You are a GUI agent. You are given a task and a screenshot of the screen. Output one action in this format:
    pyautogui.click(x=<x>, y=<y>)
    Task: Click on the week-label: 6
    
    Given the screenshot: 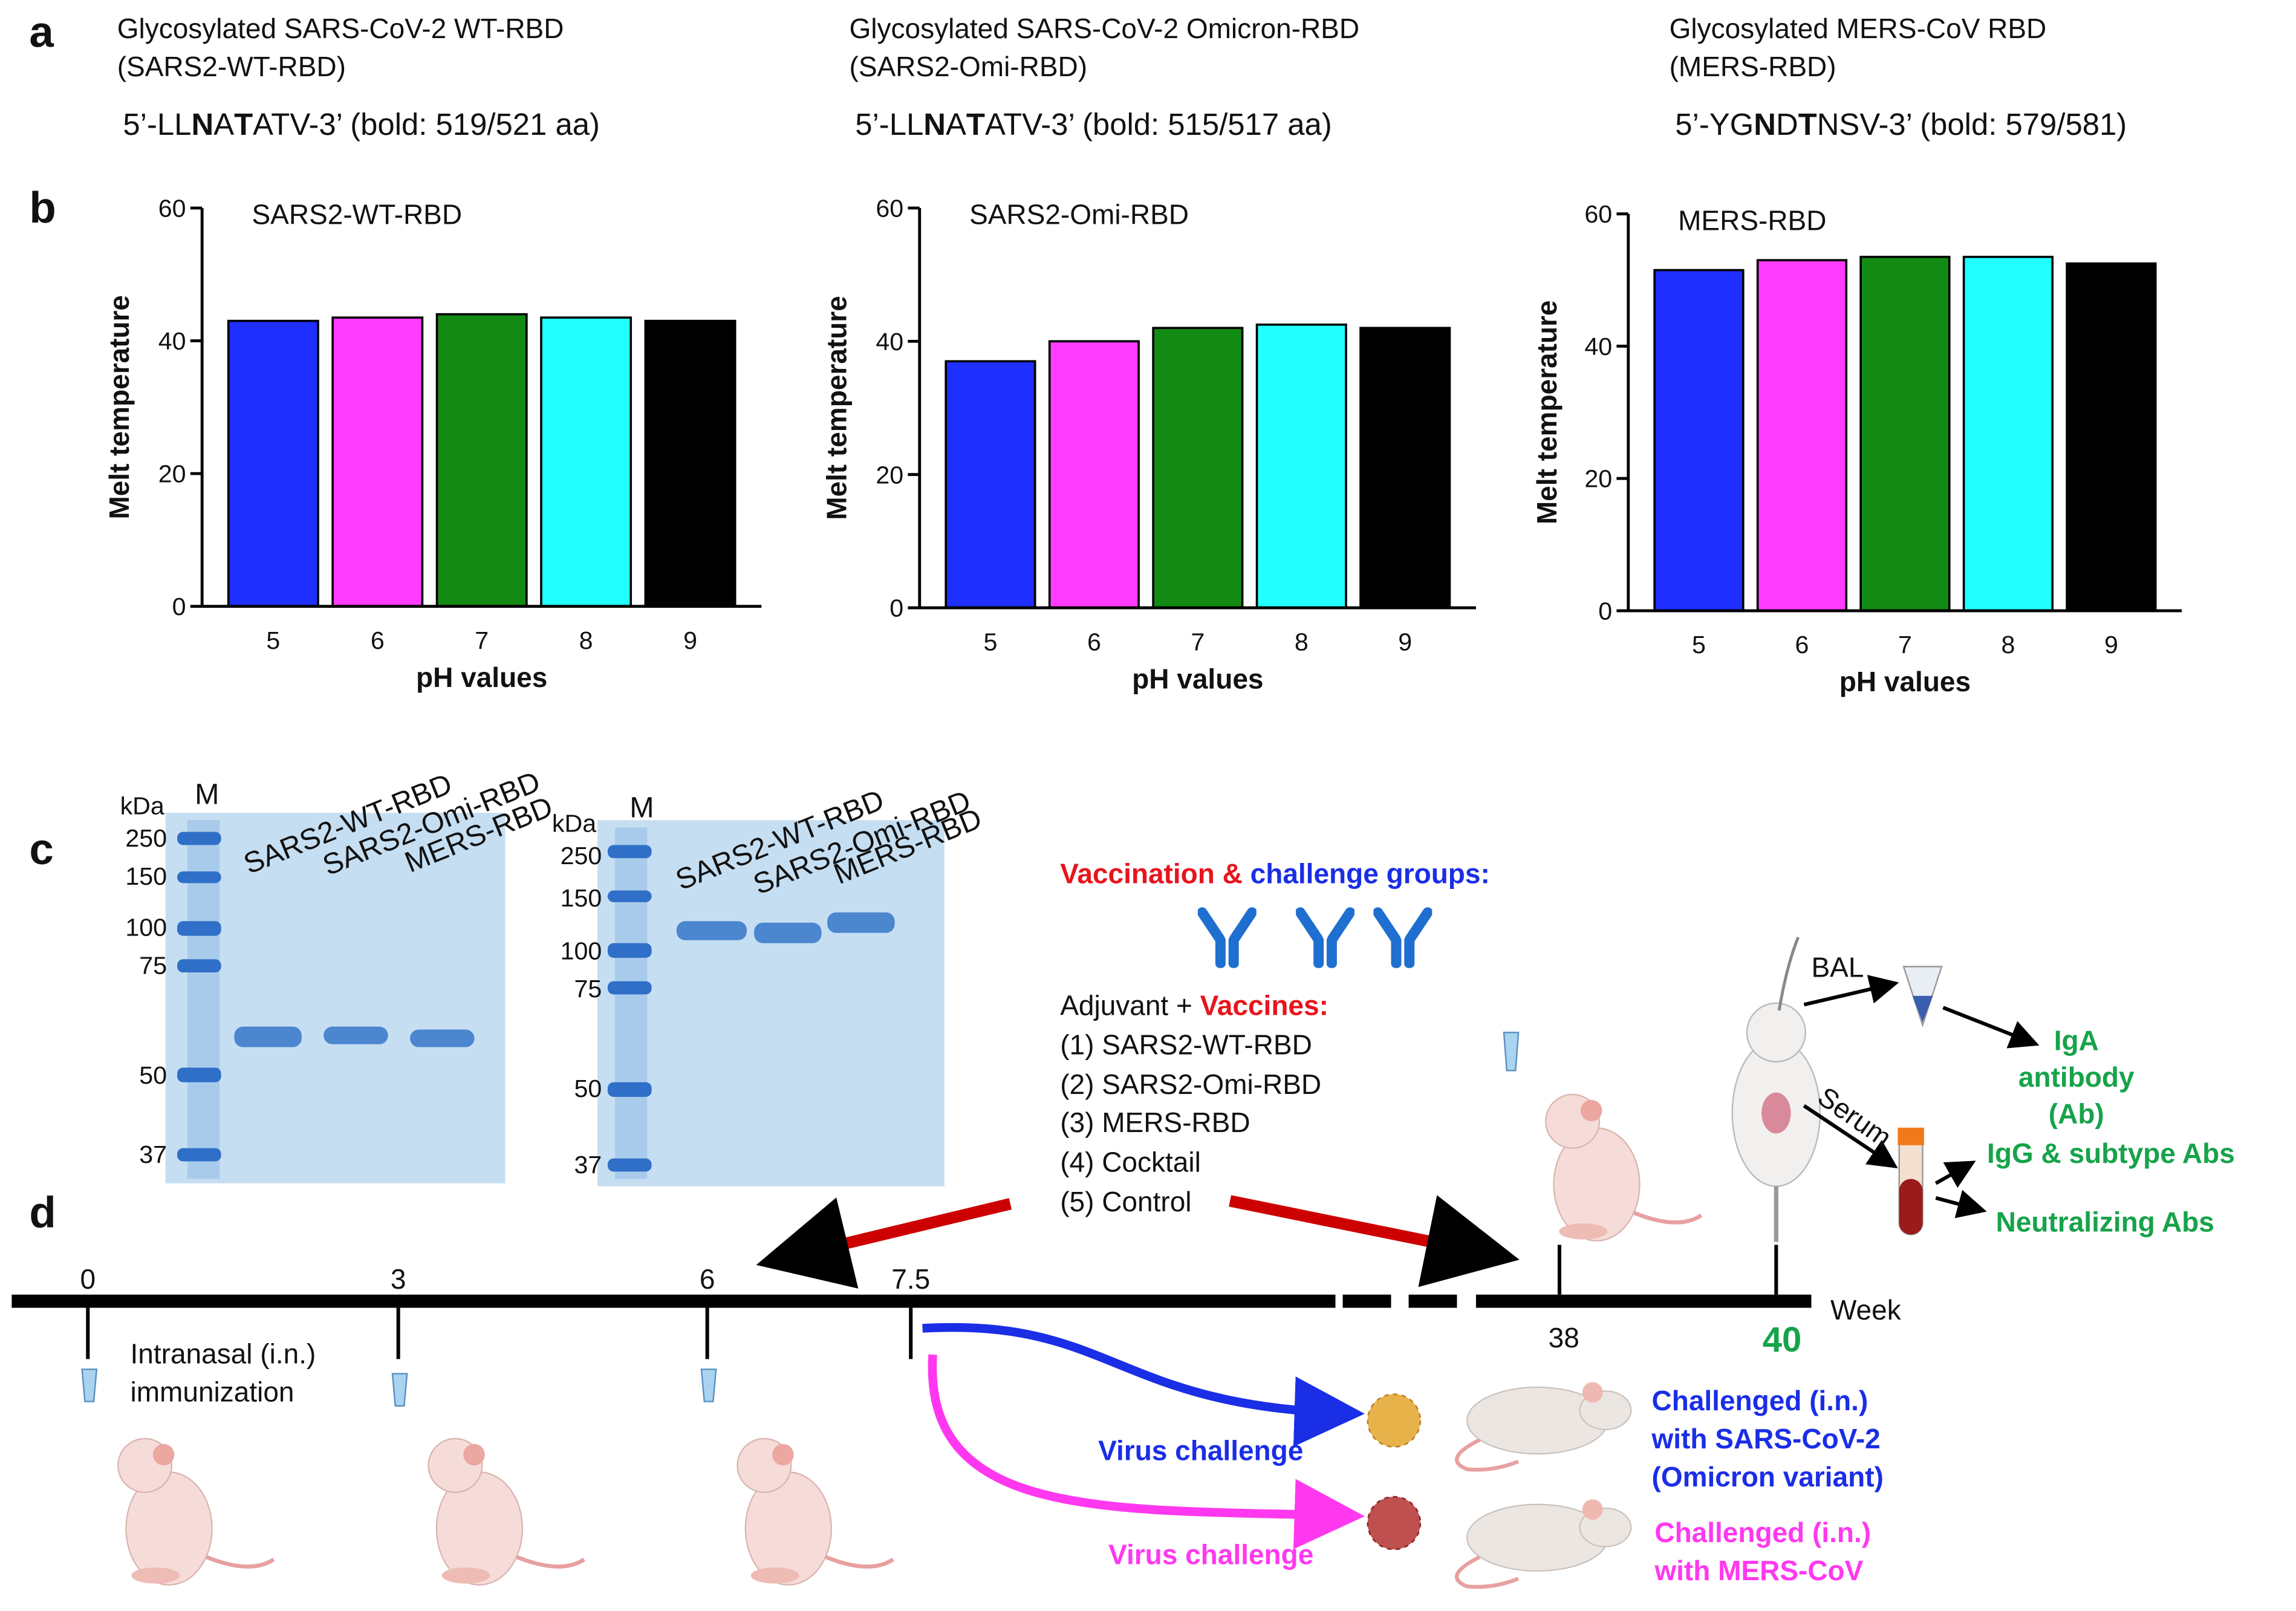 What is the action you would take?
    pyautogui.click(x=707, y=1279)
    